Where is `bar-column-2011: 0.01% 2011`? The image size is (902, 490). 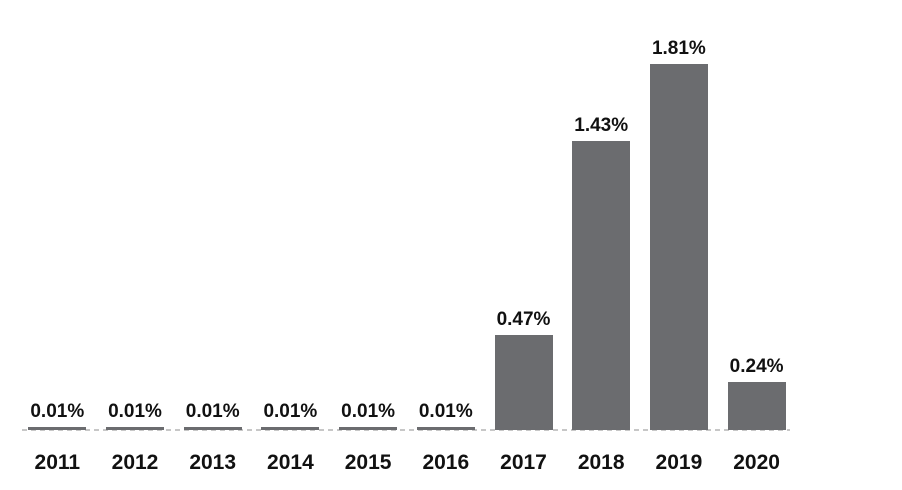
bar-column-2011: 0.01% 2011 is located at coordinates (57, 245).